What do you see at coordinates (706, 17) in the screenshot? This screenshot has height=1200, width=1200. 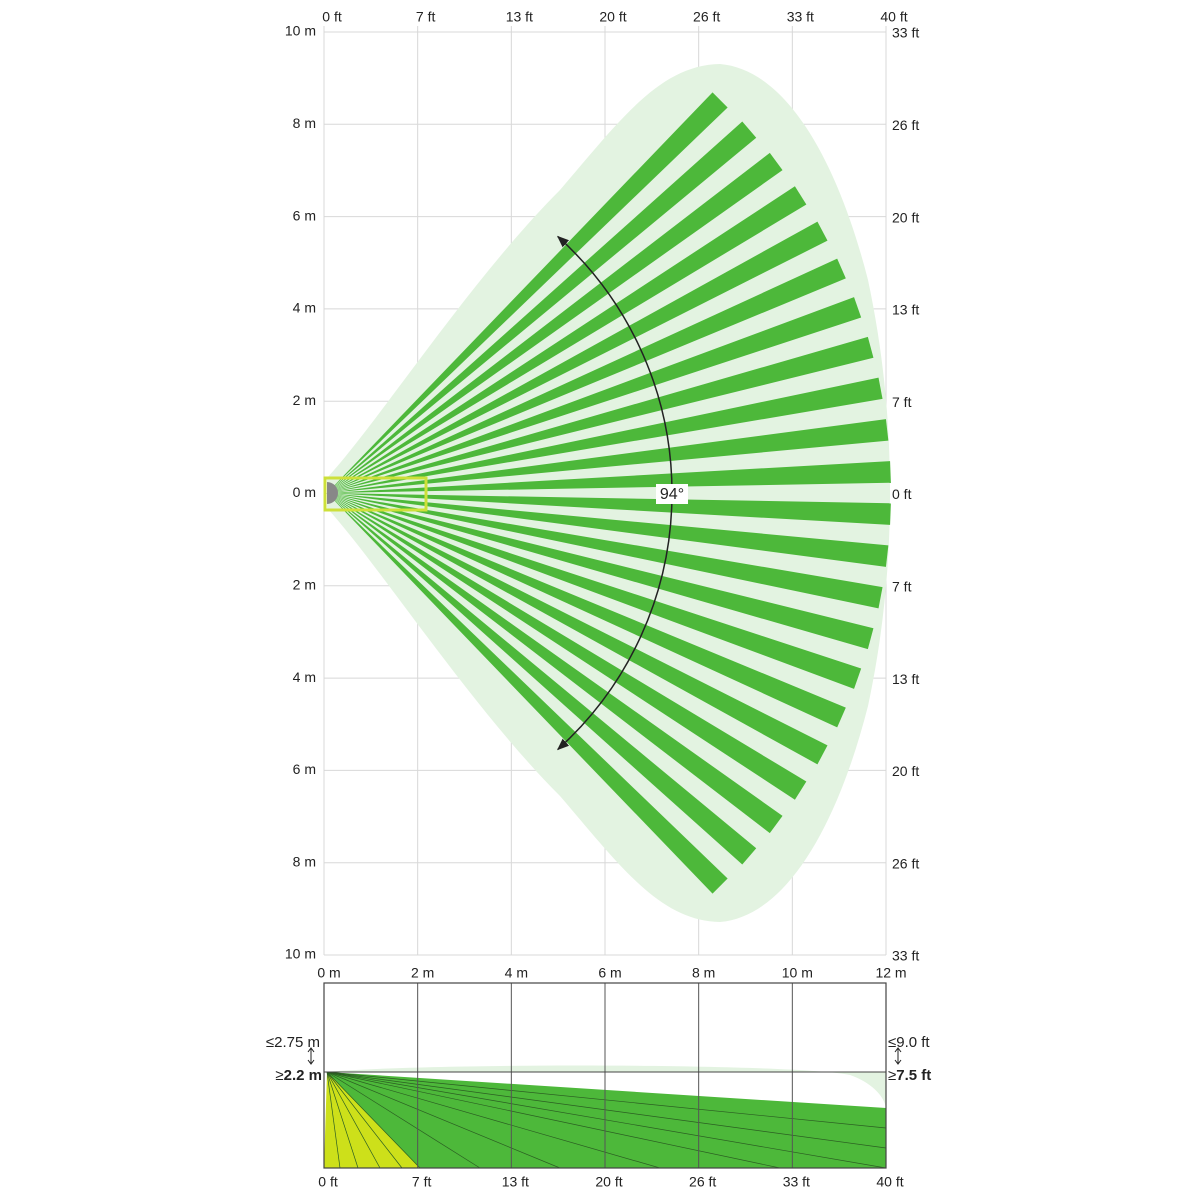 I see `ft-top-label: 26 ft` at bounding box center [706, 17].